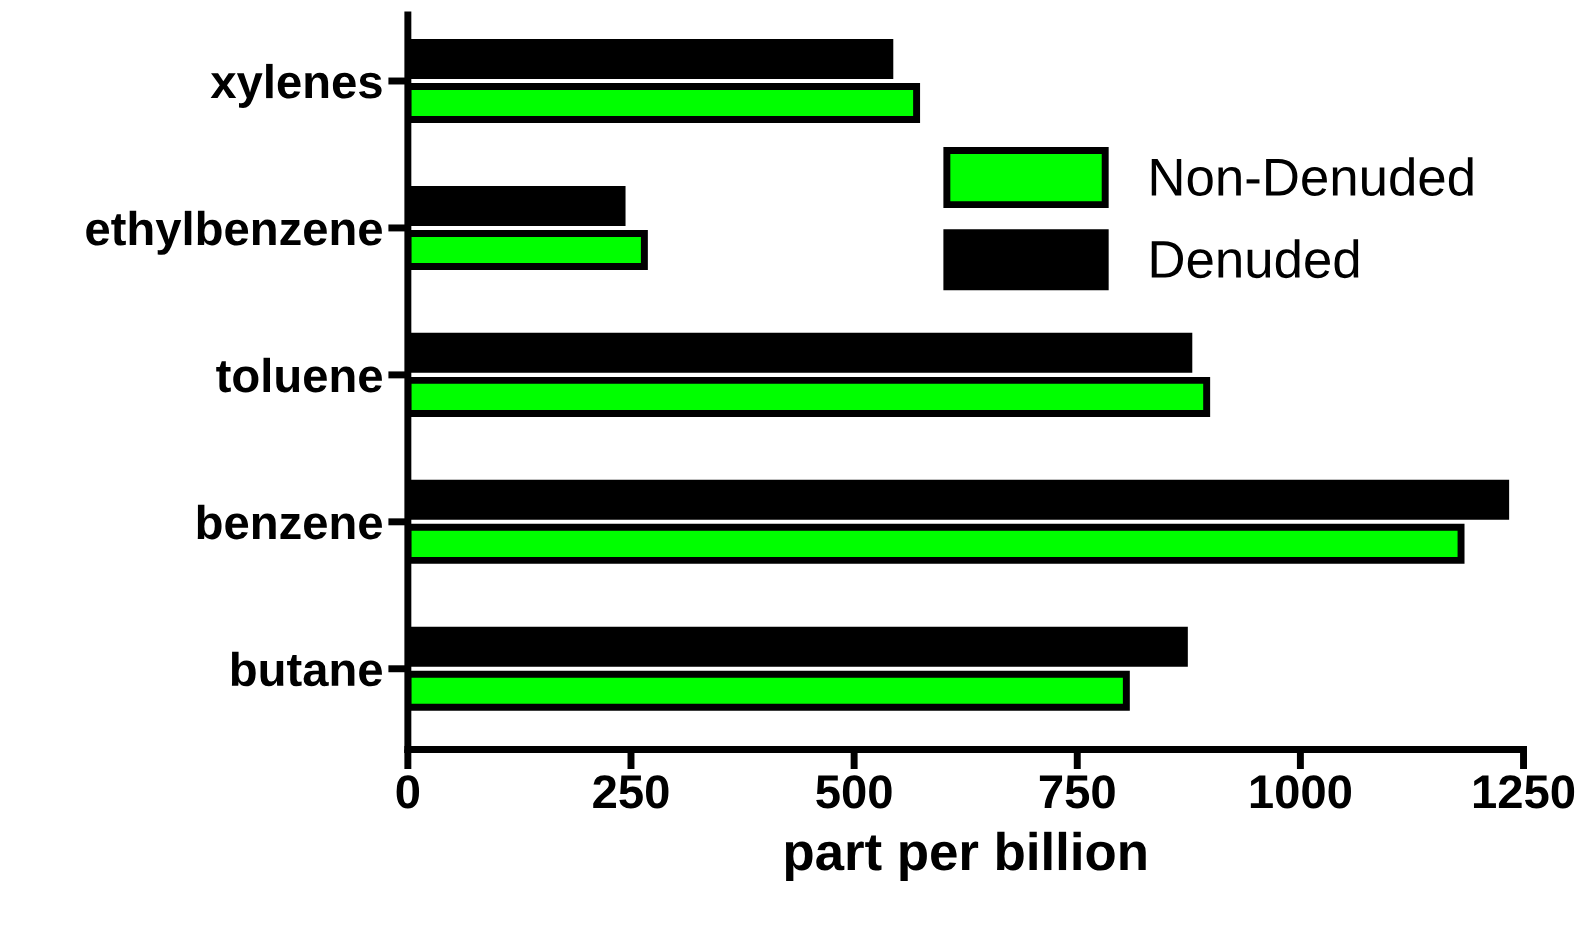  What do you see at coordinates (1255, 259) in the screenshot?
I see `legend-label: Denuded` at bounding box center [1255, 259].